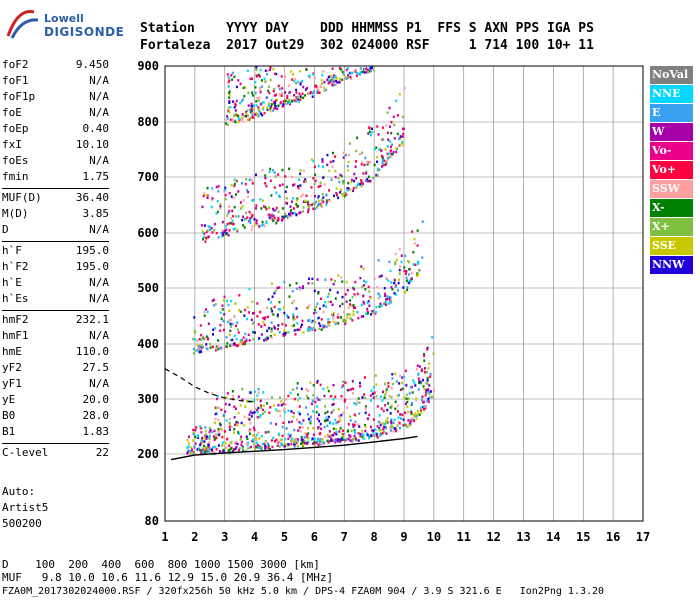 The width and height of the screenshot is (700, 600). Describe the element at coordinates (55, 353) in the screenshot. I see `param-row: hmE 110.0` at that location.